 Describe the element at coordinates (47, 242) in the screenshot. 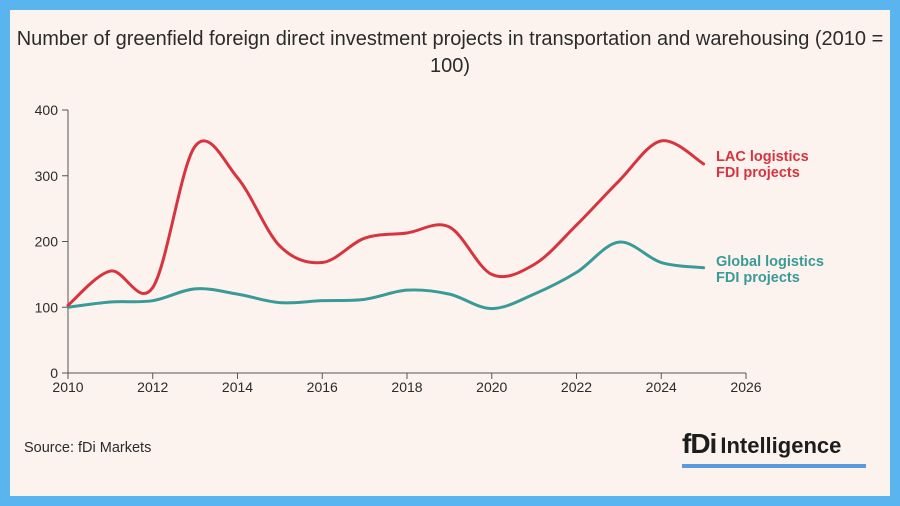

I see `y-tick-label: 200` at that location.